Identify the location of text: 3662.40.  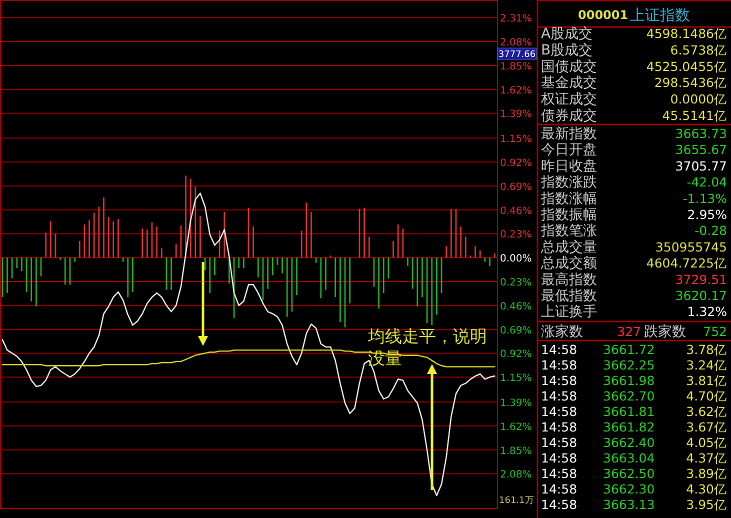
(629, 442).